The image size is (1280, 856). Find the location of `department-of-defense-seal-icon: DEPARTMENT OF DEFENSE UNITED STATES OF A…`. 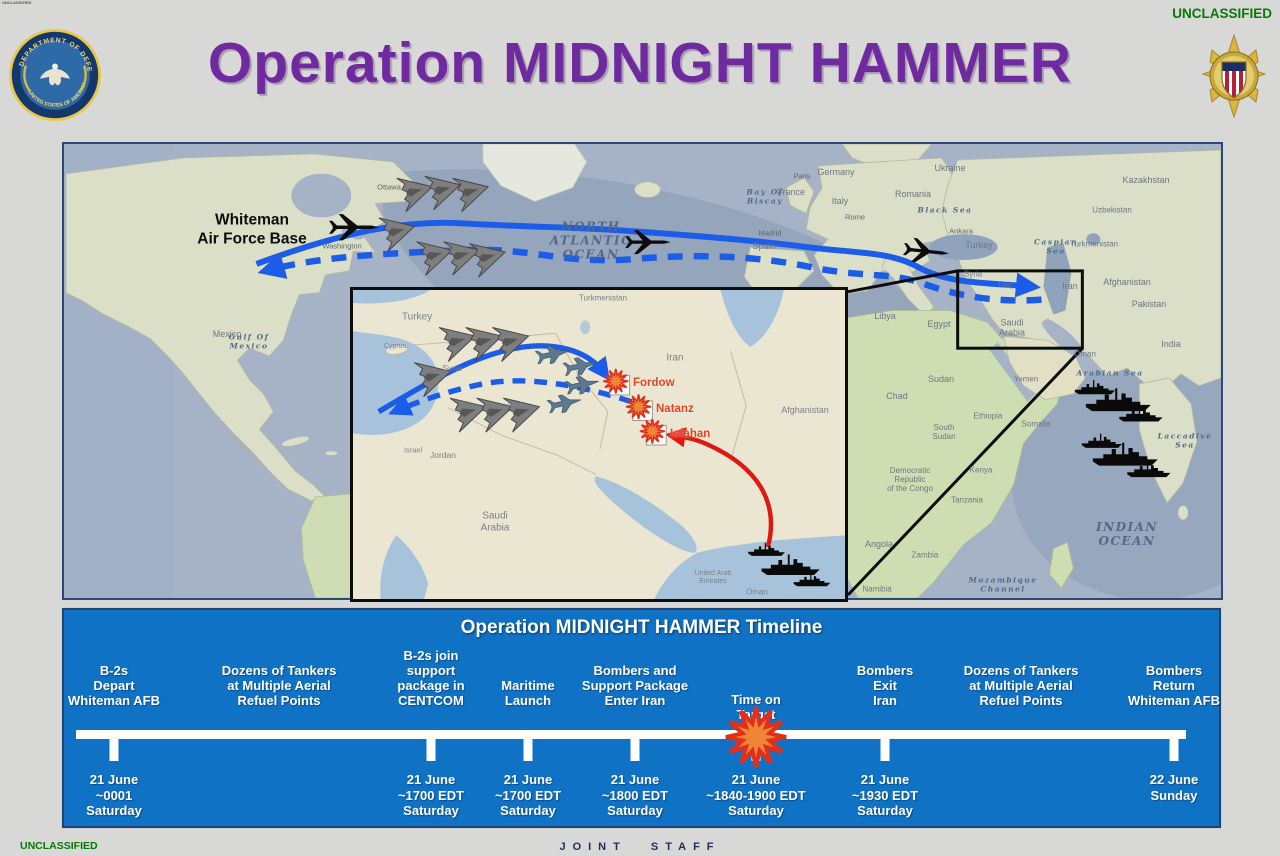

department-of-defense-seal-icon: DEPARTMENT OF DEFENSE UNITED STATES OF A… is located at coordinates (55, 75).